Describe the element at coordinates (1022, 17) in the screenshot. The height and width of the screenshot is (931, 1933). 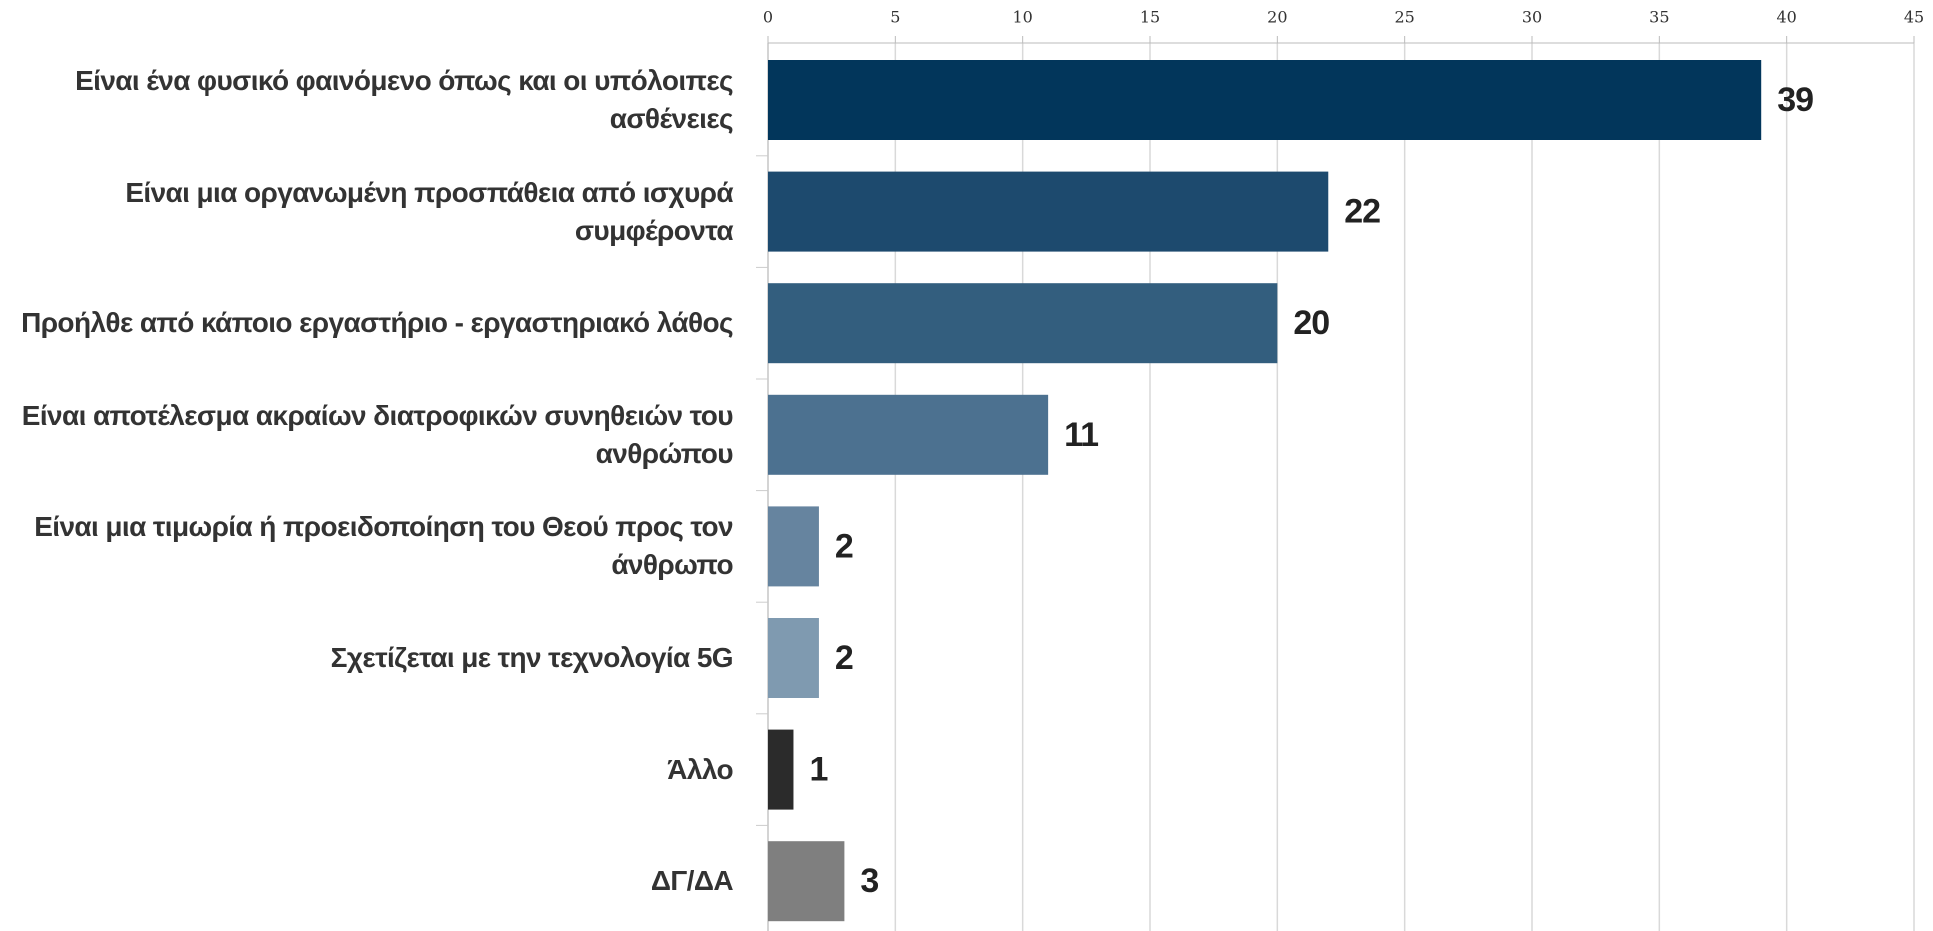
I see `x-tick-label: 10` at that location.